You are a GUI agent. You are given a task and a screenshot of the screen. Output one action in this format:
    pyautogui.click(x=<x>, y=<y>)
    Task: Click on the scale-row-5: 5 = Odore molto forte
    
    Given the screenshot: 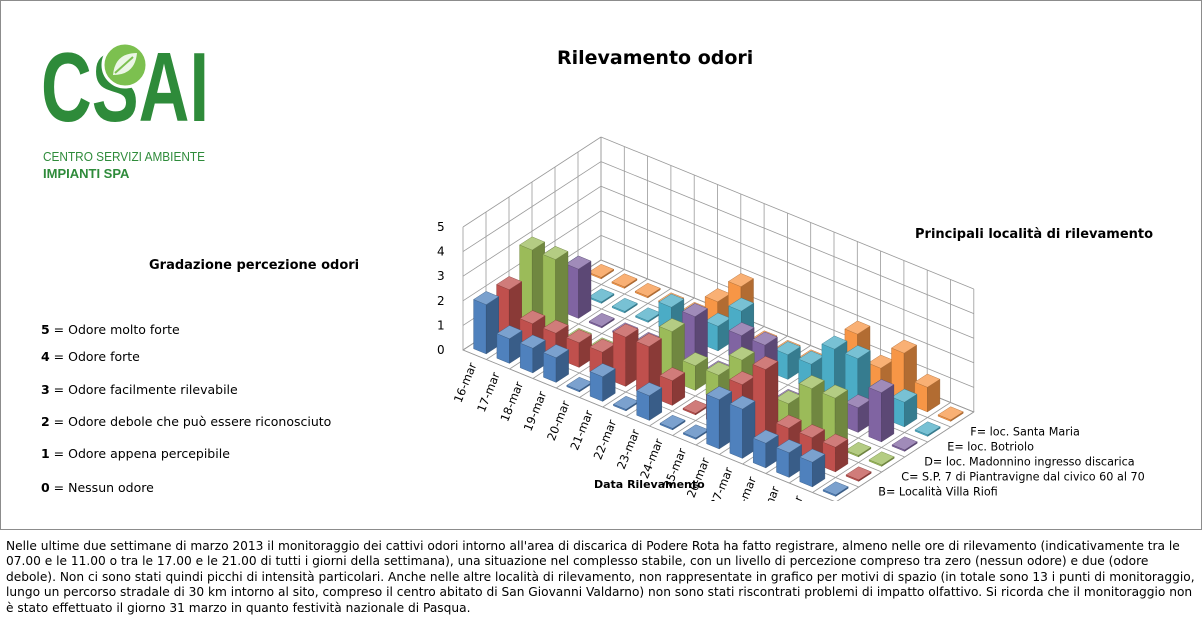 What is the action you would take?
    pyautogui.click(x=110, y=329)
    